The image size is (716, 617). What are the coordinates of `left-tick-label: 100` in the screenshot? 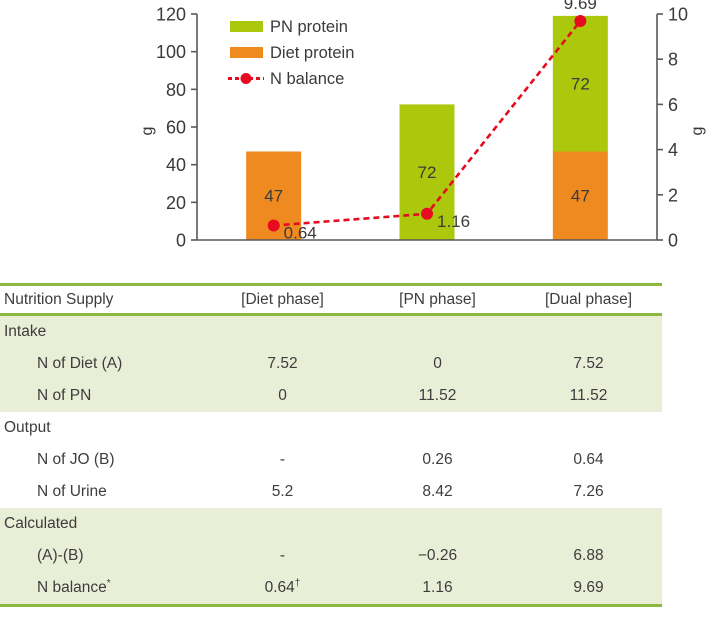 It's located at (171, 52).